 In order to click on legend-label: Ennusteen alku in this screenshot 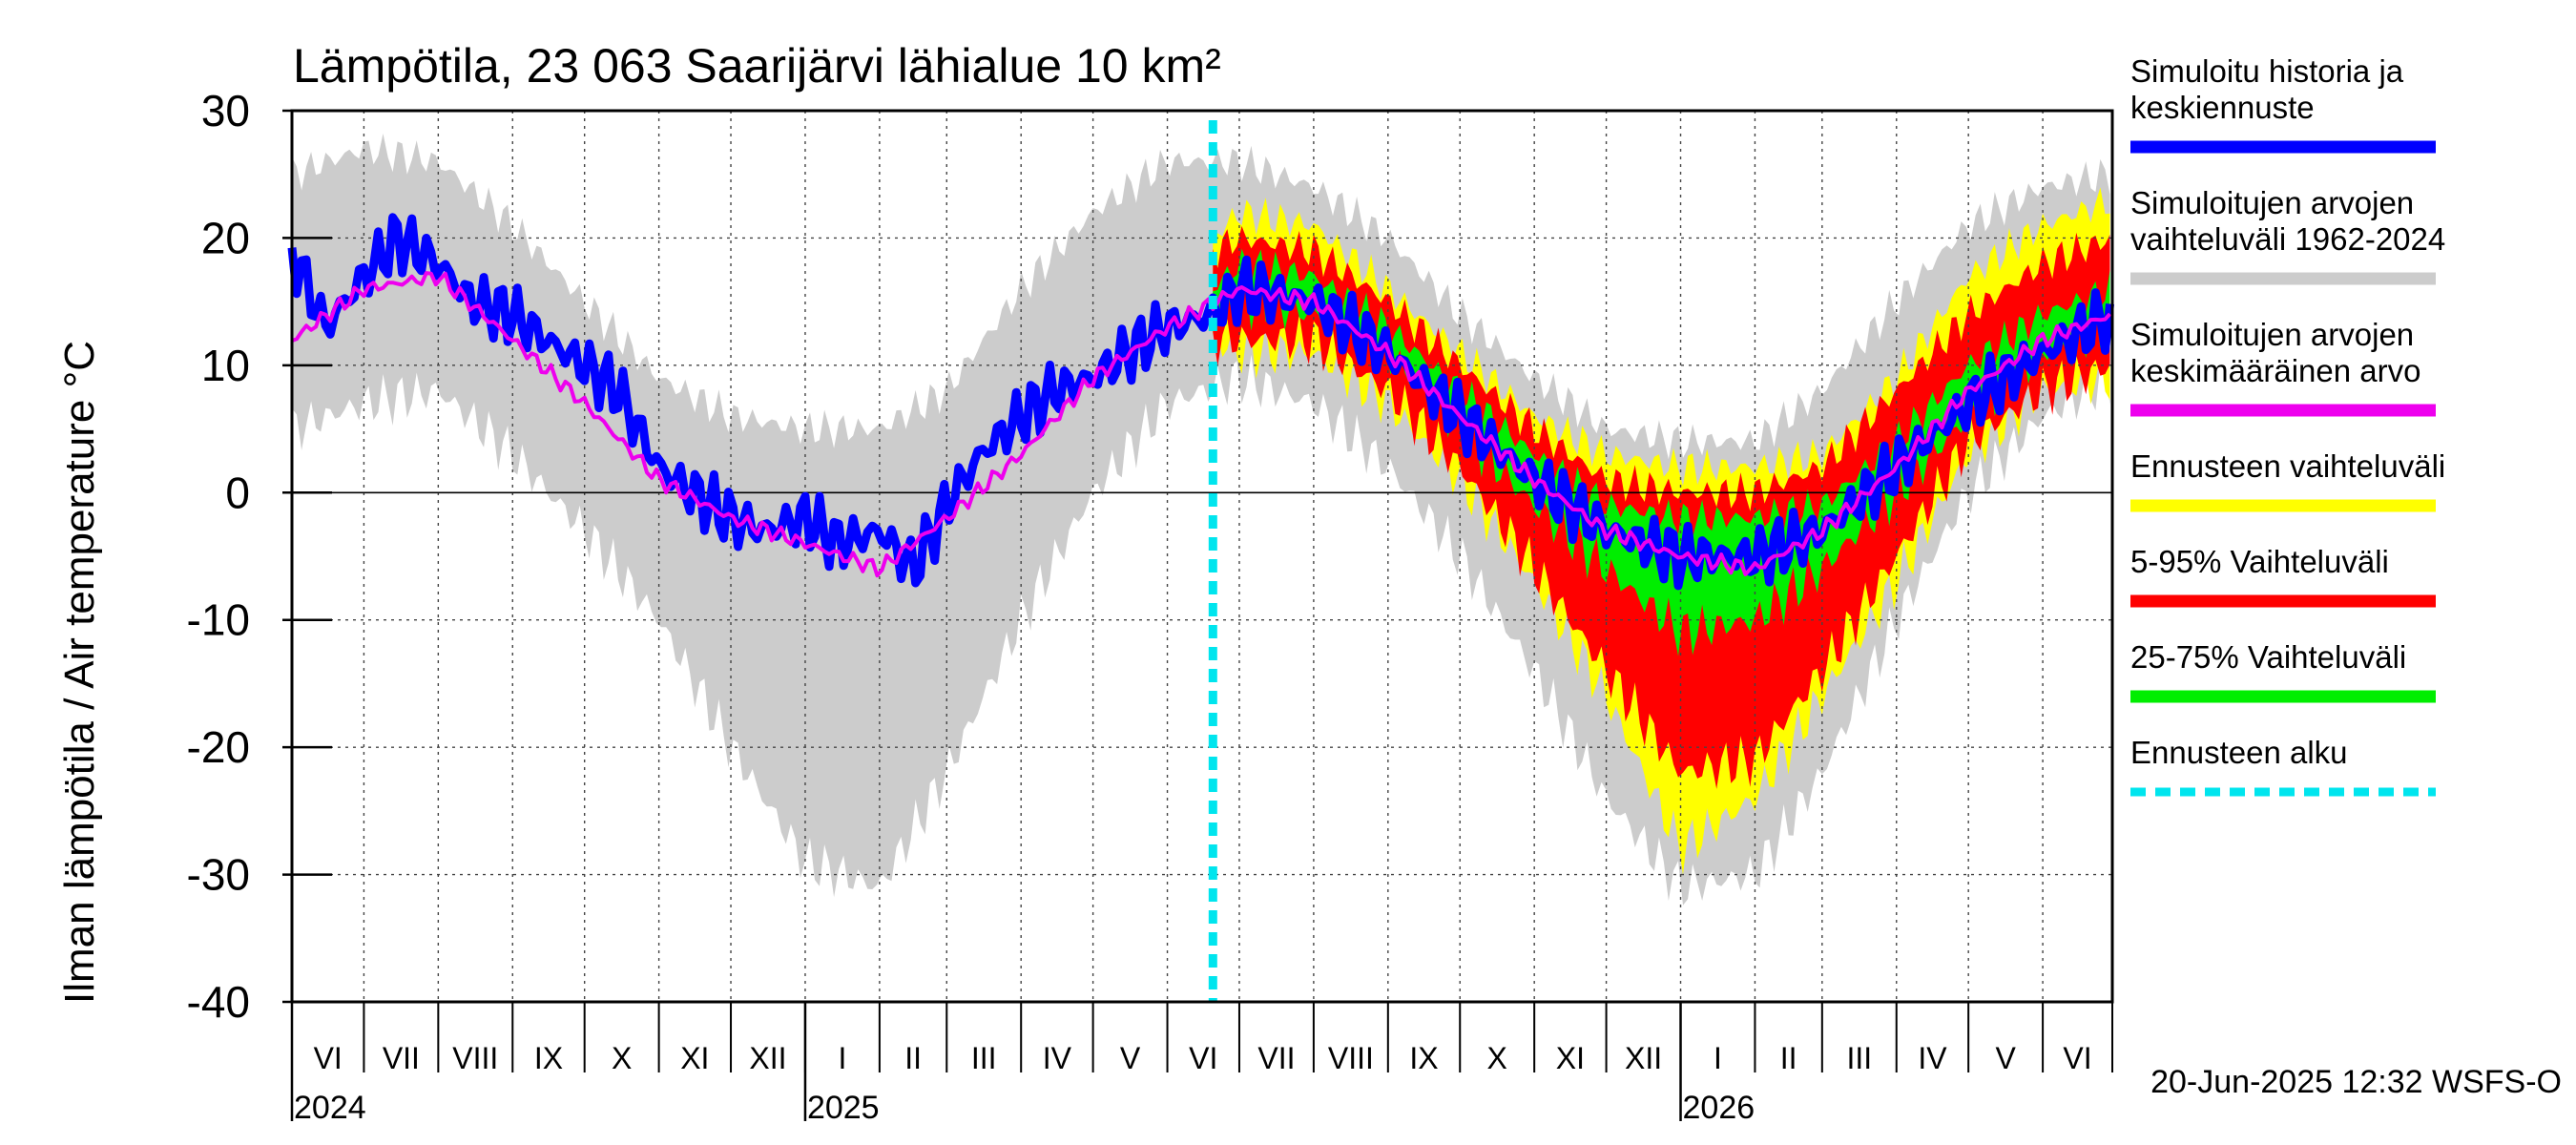, I will do `click(2239, 752)`.